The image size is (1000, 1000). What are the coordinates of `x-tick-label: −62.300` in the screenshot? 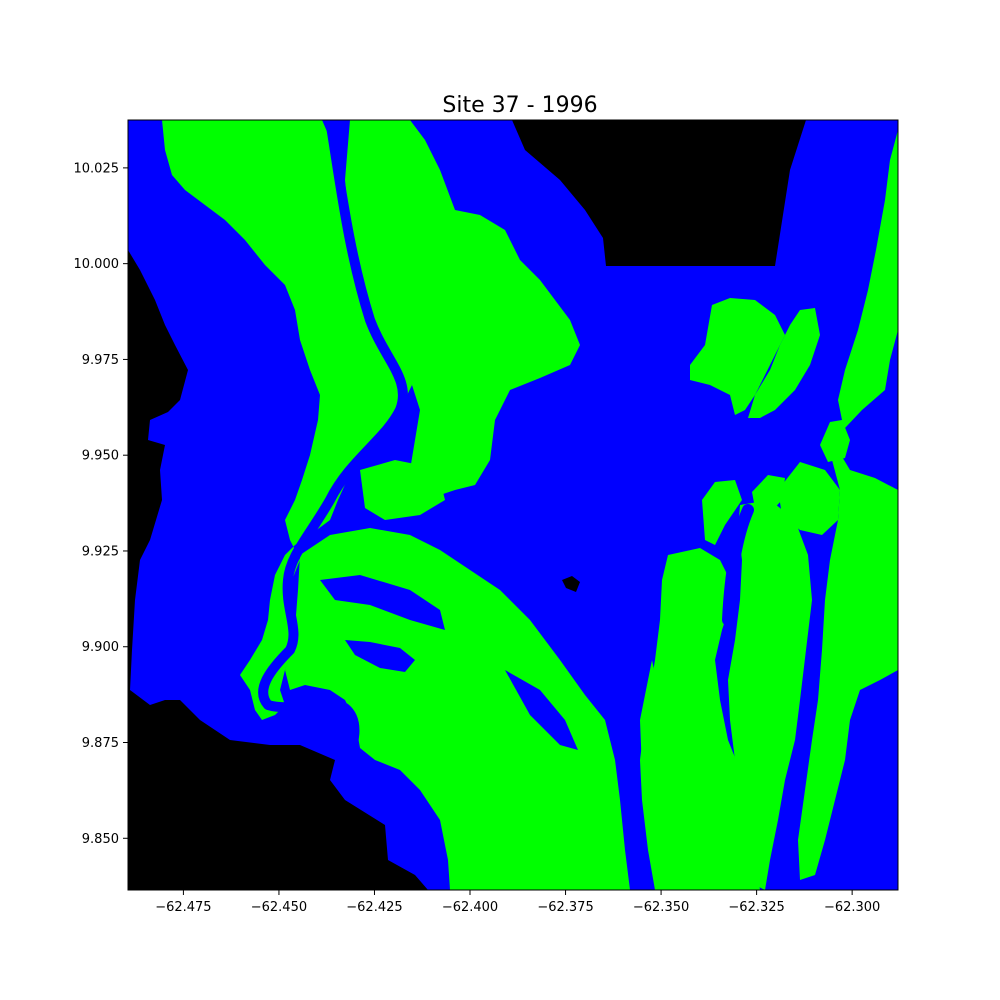 It's located at (852, 907).